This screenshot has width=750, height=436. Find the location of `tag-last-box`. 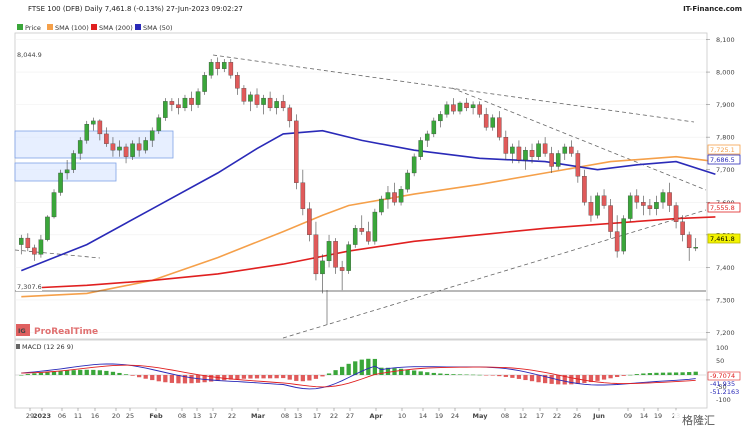

tag-last-box is located at coordinates (724, 238).